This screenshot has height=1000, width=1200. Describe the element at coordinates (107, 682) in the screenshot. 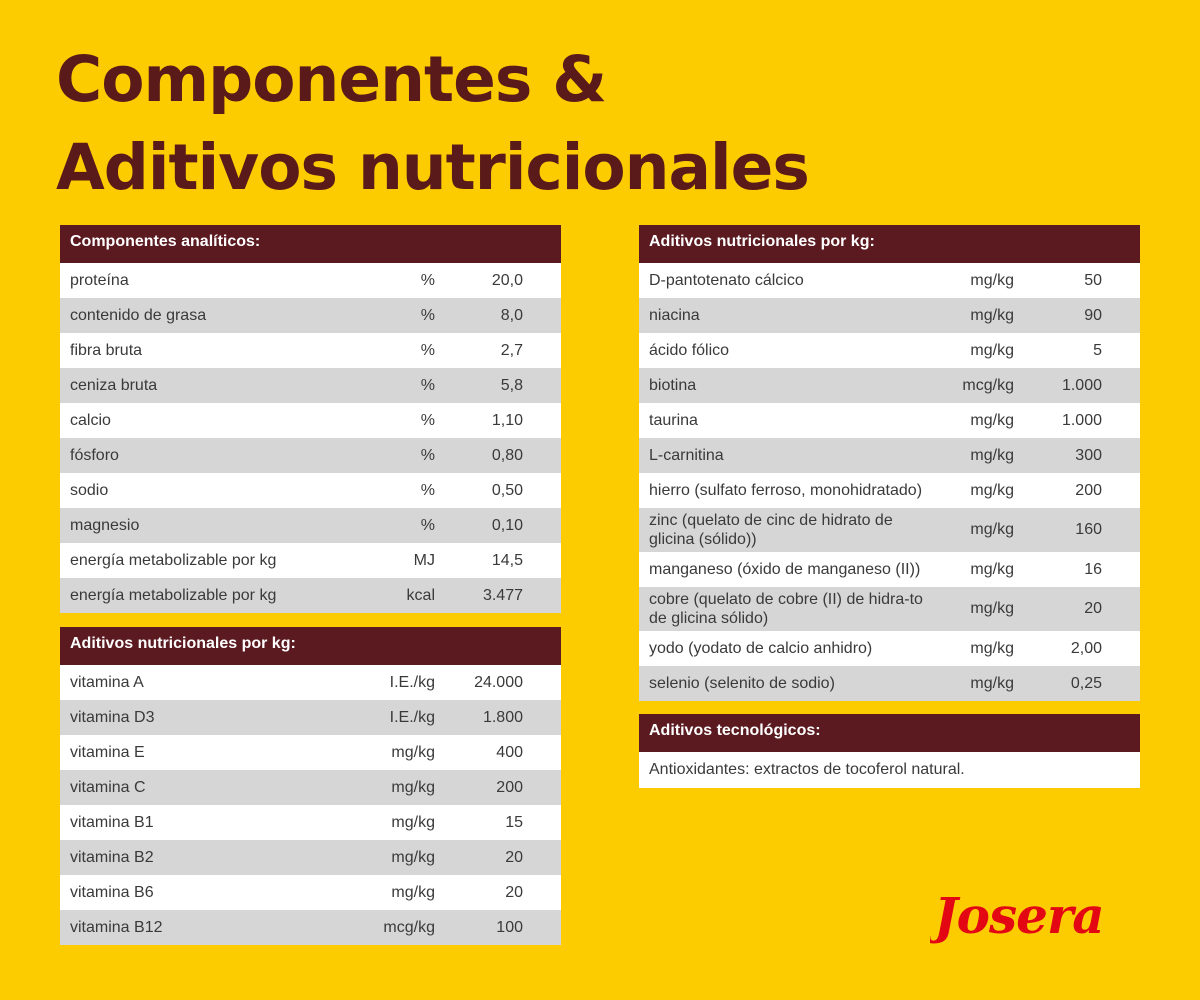

I see `row-name: vitamina A` at that location.